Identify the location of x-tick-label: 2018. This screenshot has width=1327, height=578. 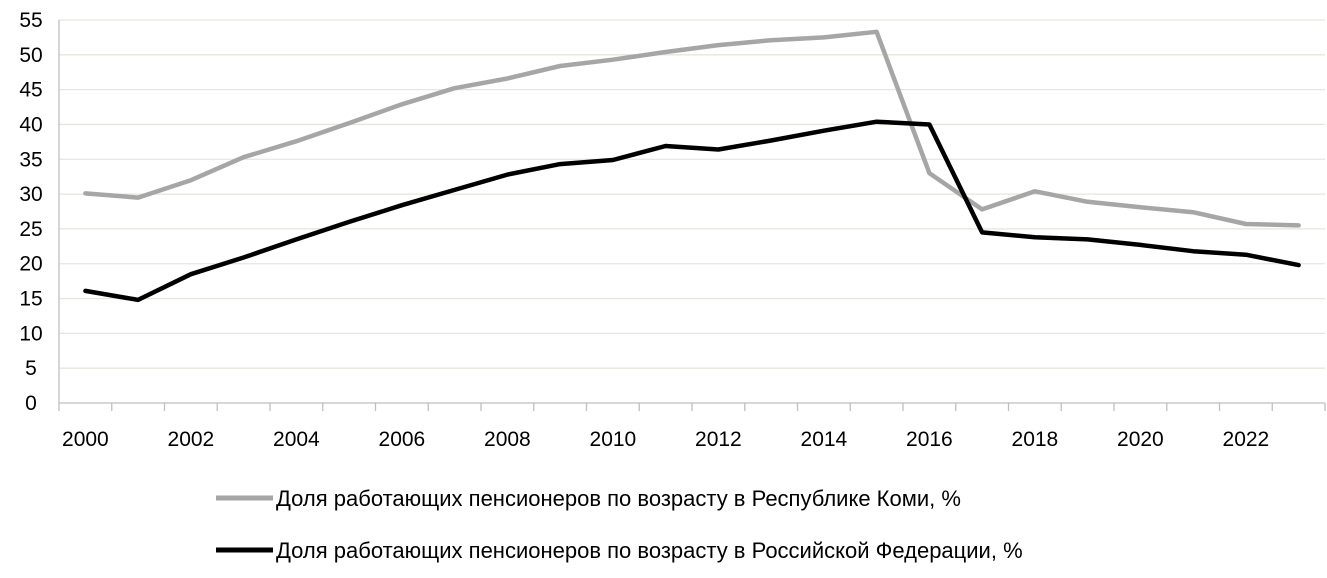
(1035, 439).